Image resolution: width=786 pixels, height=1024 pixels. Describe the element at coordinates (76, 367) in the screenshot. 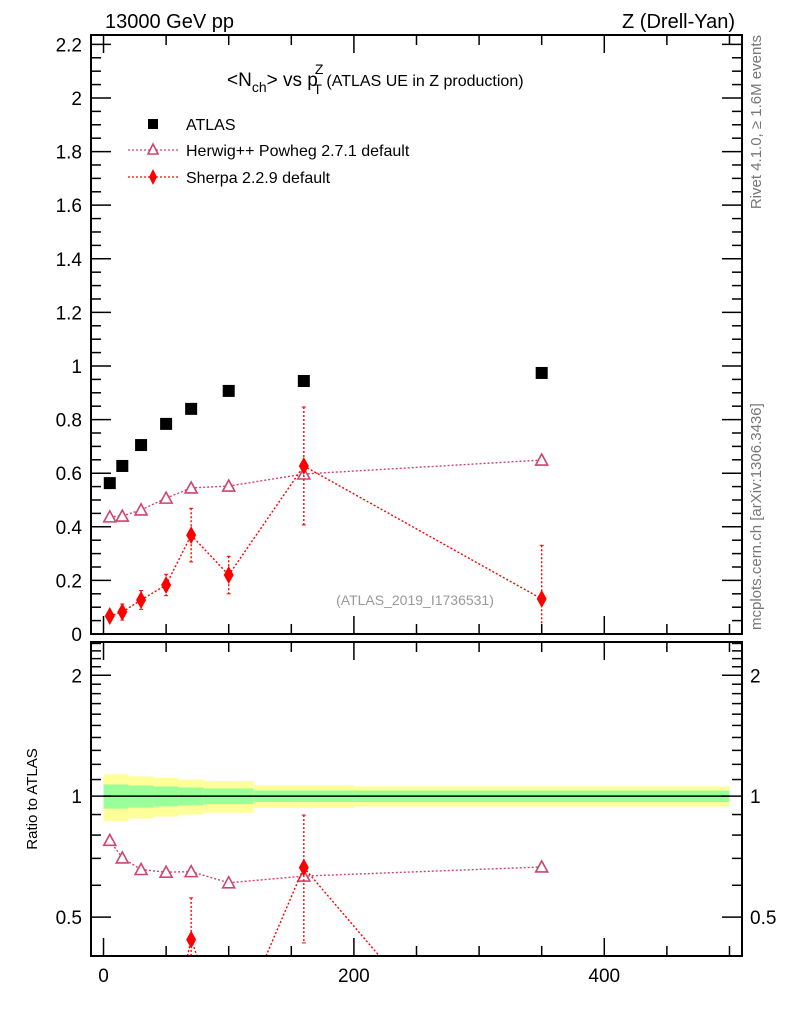

I see `y-tick-label: 1` at that location.